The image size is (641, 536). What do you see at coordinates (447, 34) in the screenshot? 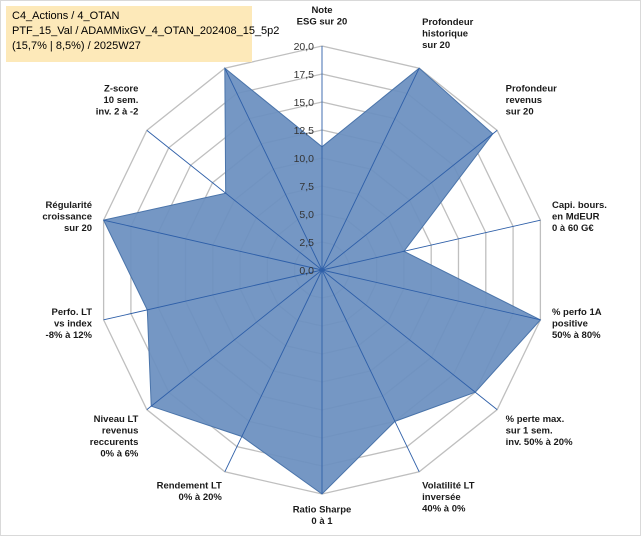
I see `axis-label-1: Profondeur historique sur 20` at bounding box center [447, 34].